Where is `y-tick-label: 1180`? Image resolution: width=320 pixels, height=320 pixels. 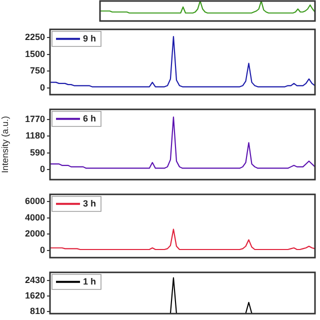 y-tick-label: 1180 is located at coordinates (35, 135).